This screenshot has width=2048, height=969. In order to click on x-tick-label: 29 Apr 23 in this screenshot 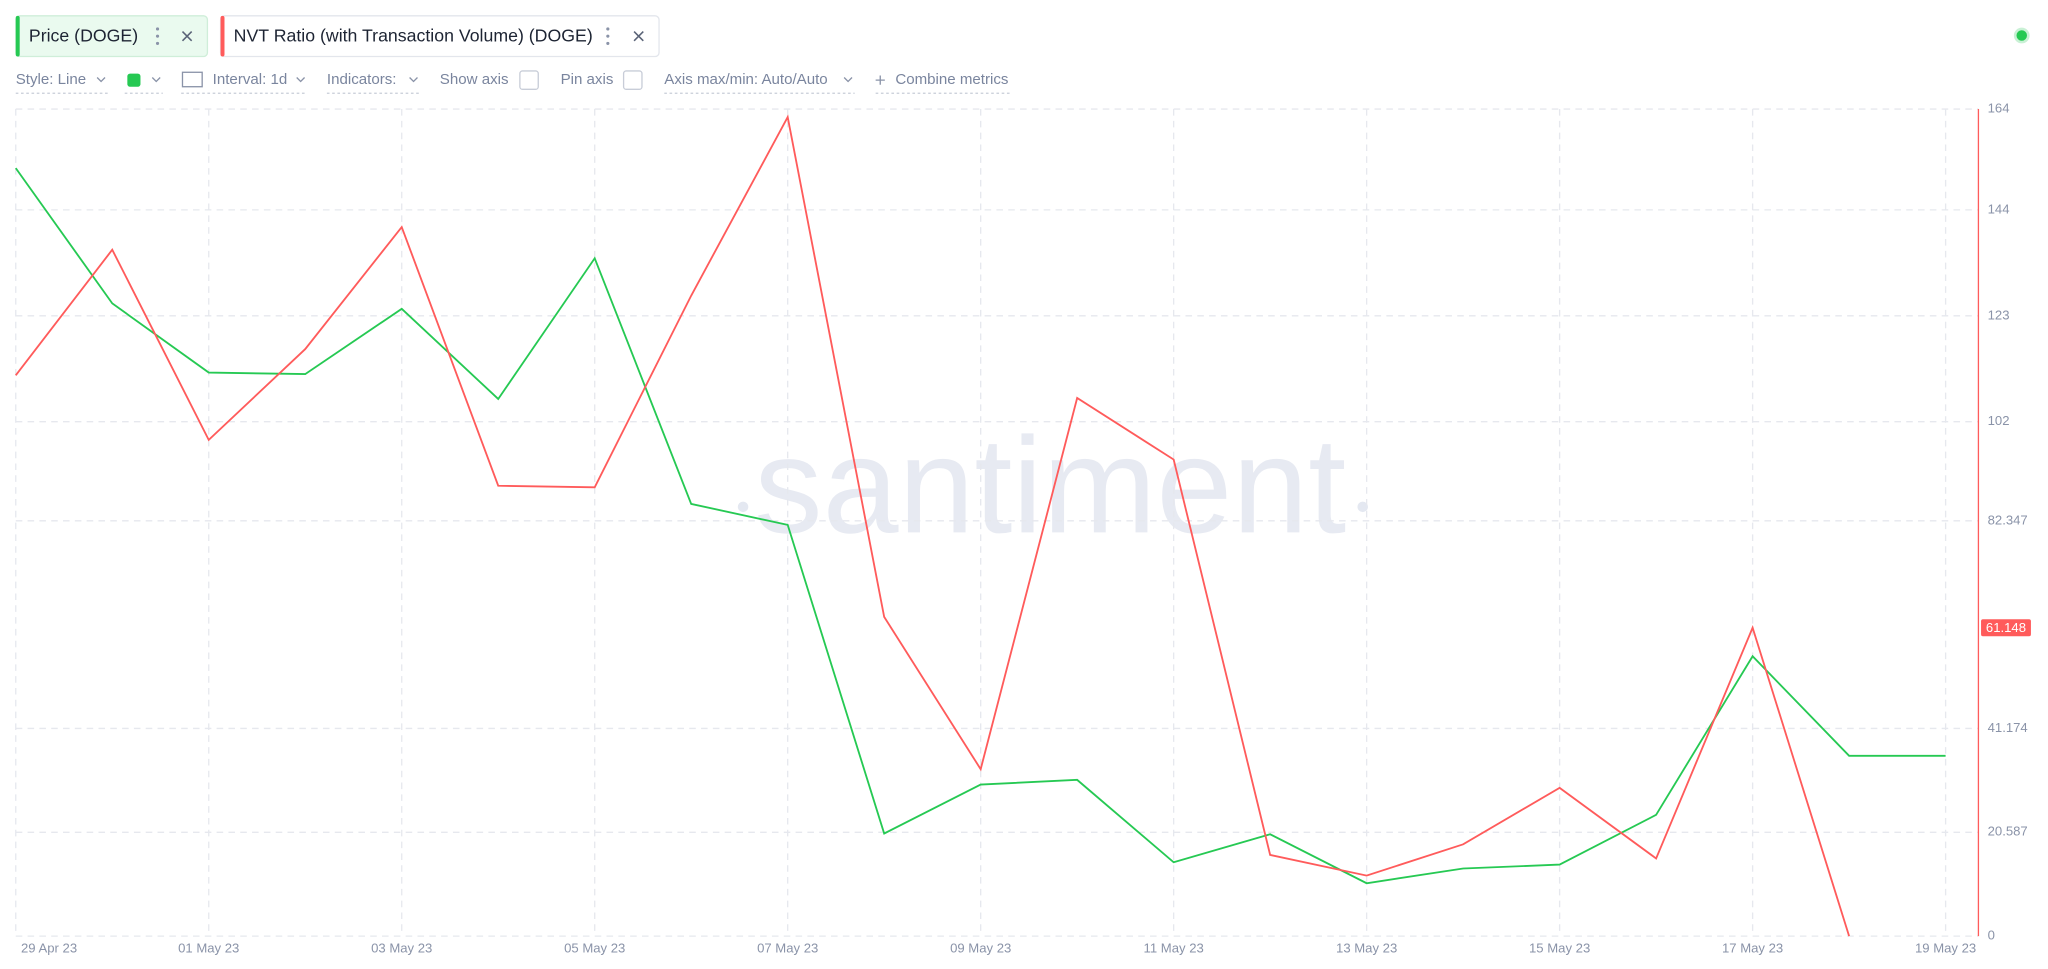, I will do `click(49, 948)`.